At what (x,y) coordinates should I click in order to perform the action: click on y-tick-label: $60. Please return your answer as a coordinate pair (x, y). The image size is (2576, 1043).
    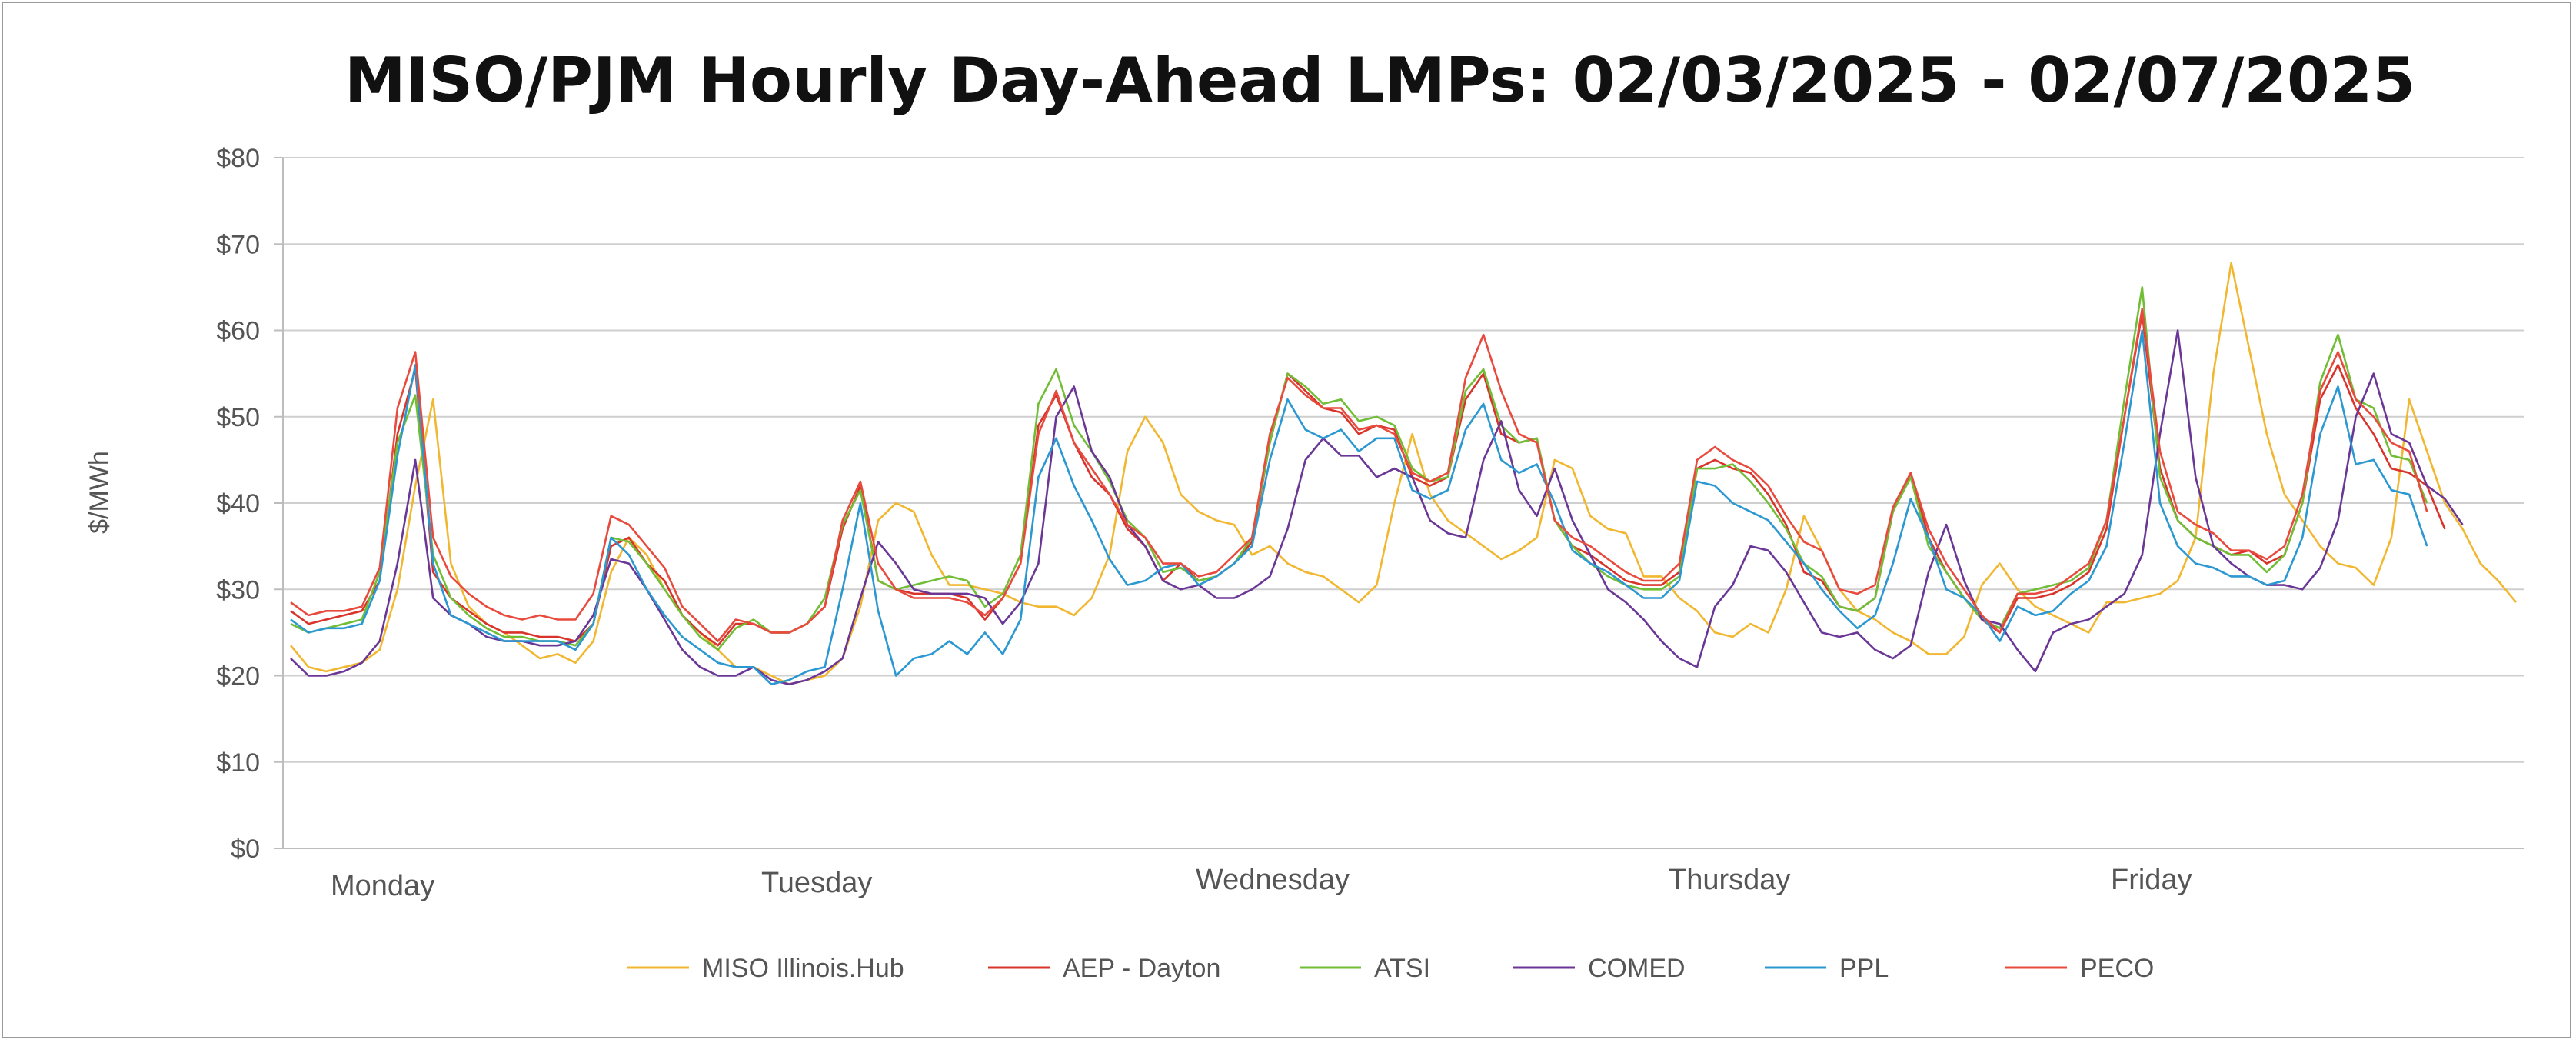
    Looking at the image, I should click on (238, 331).